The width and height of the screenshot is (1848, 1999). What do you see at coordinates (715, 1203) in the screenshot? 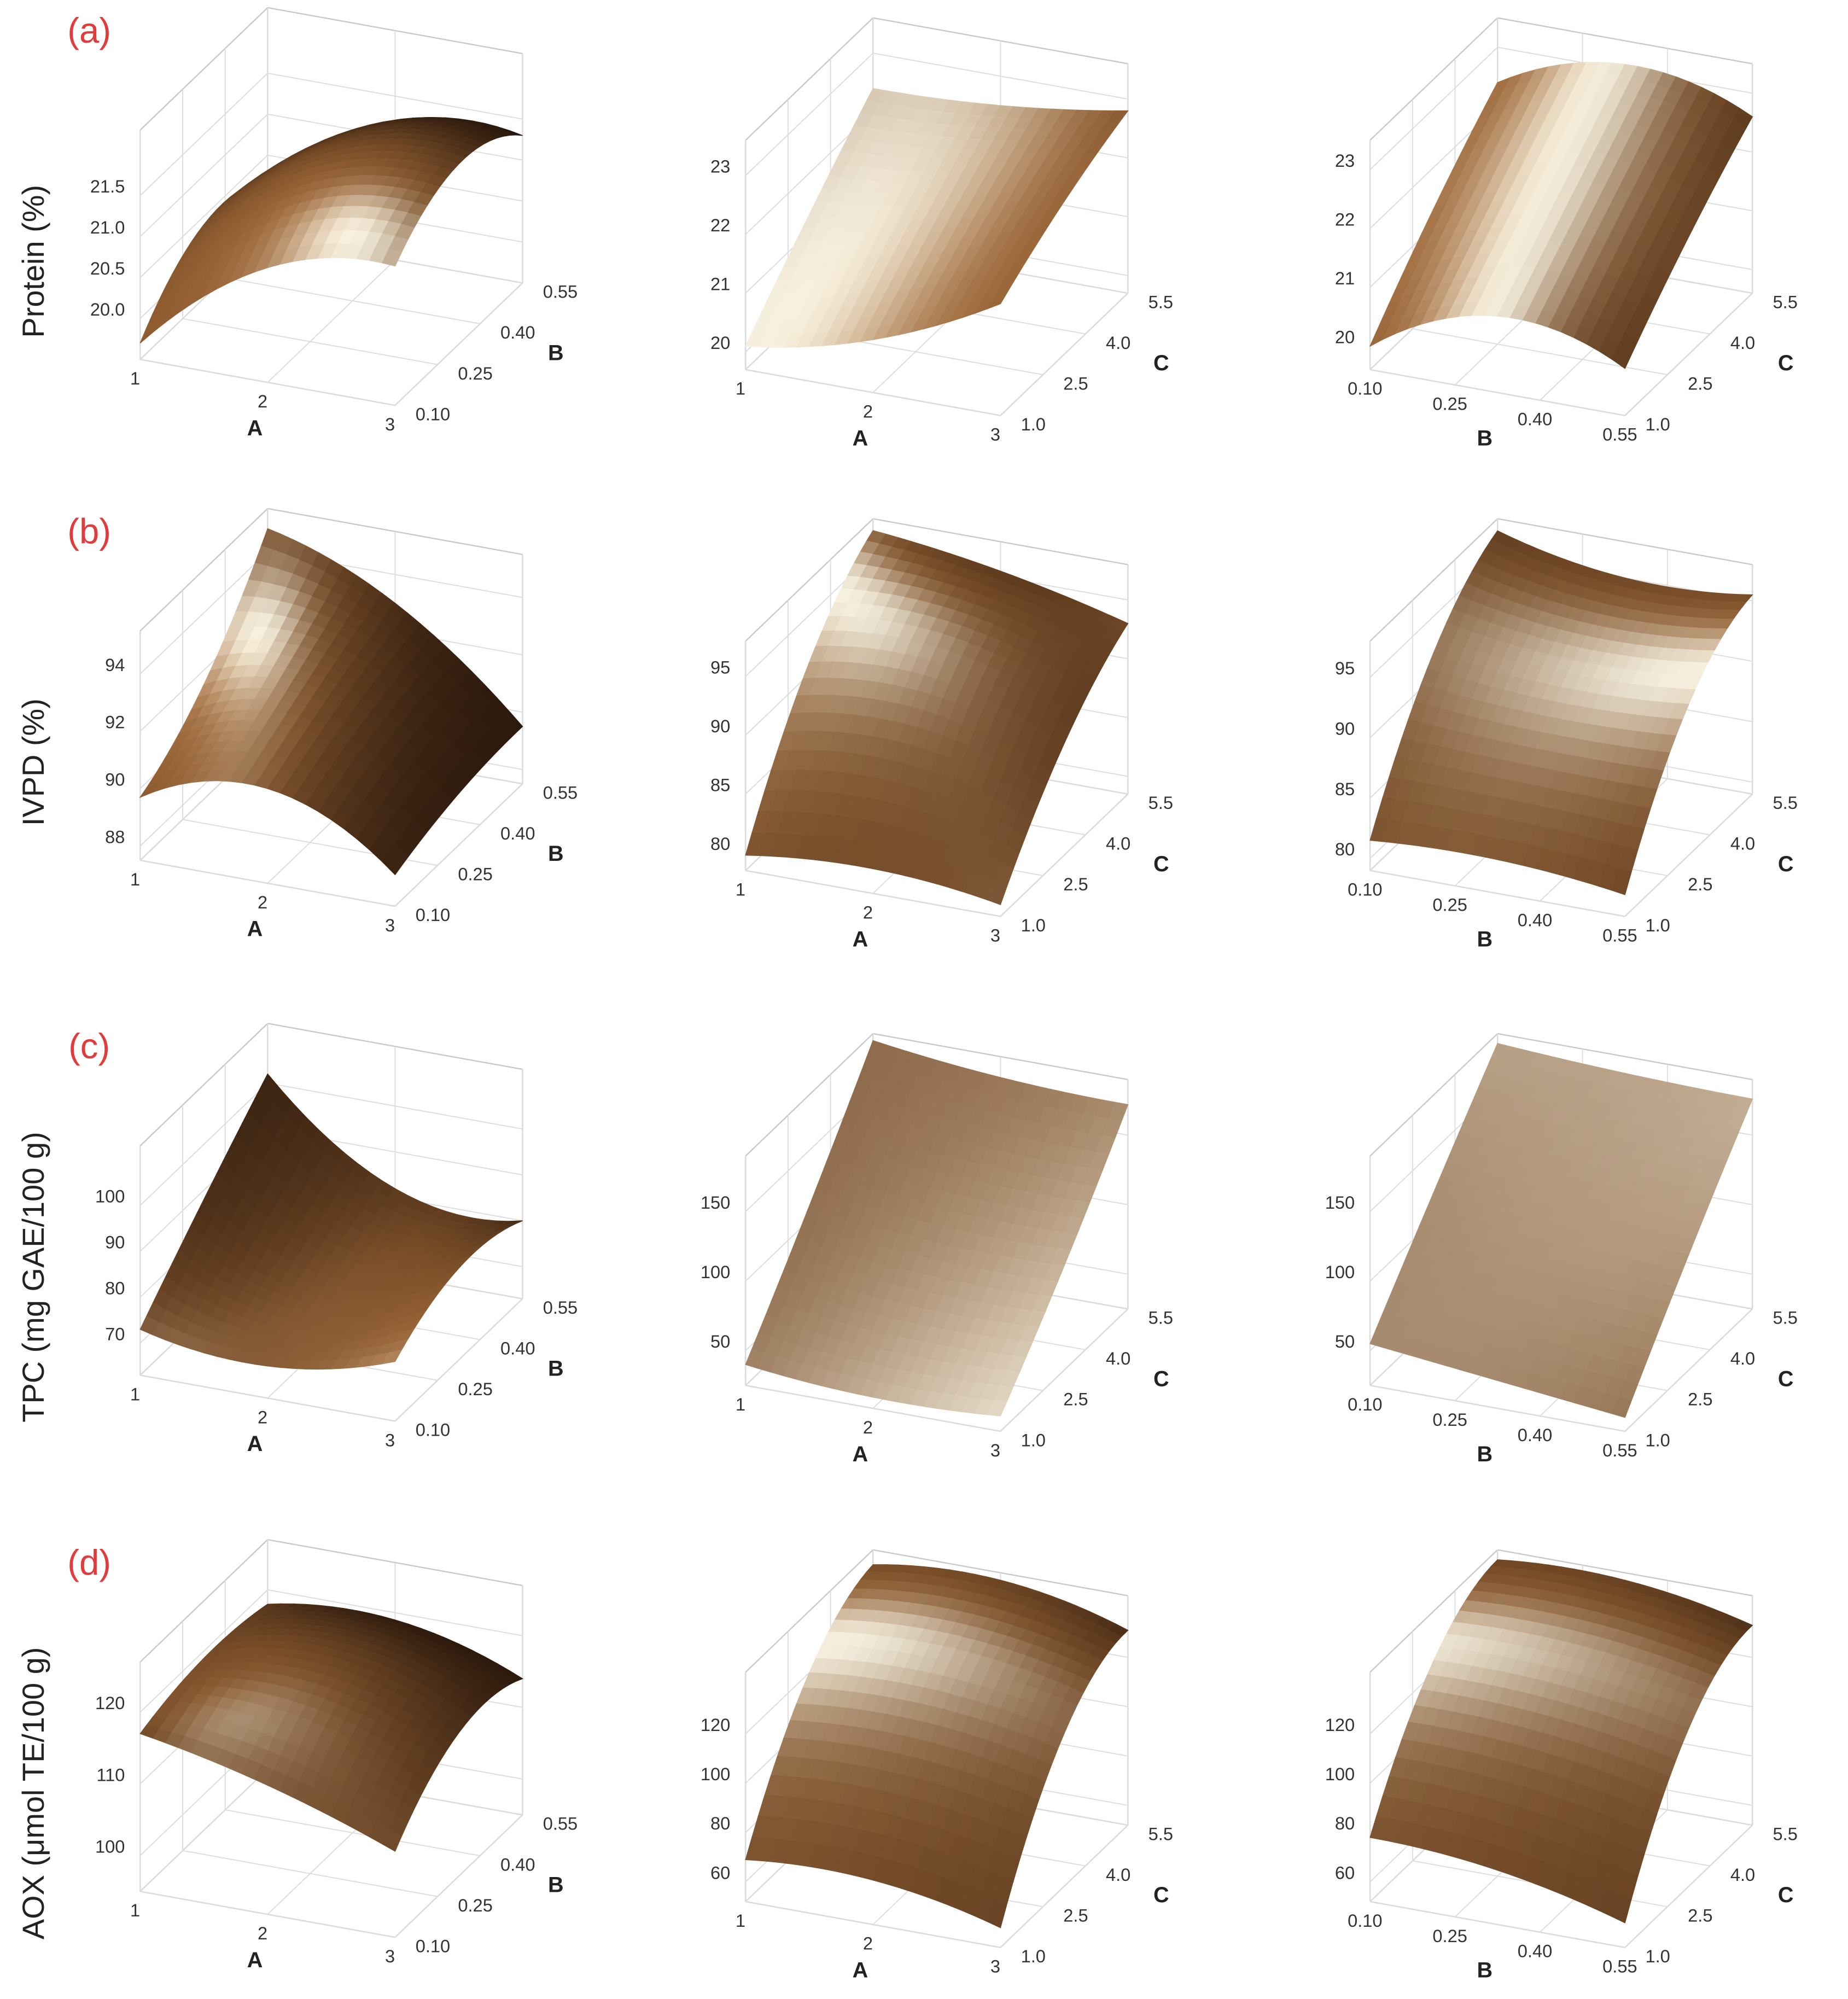
I see `z-tick-label: 150` at bounding box center [715, 1203].